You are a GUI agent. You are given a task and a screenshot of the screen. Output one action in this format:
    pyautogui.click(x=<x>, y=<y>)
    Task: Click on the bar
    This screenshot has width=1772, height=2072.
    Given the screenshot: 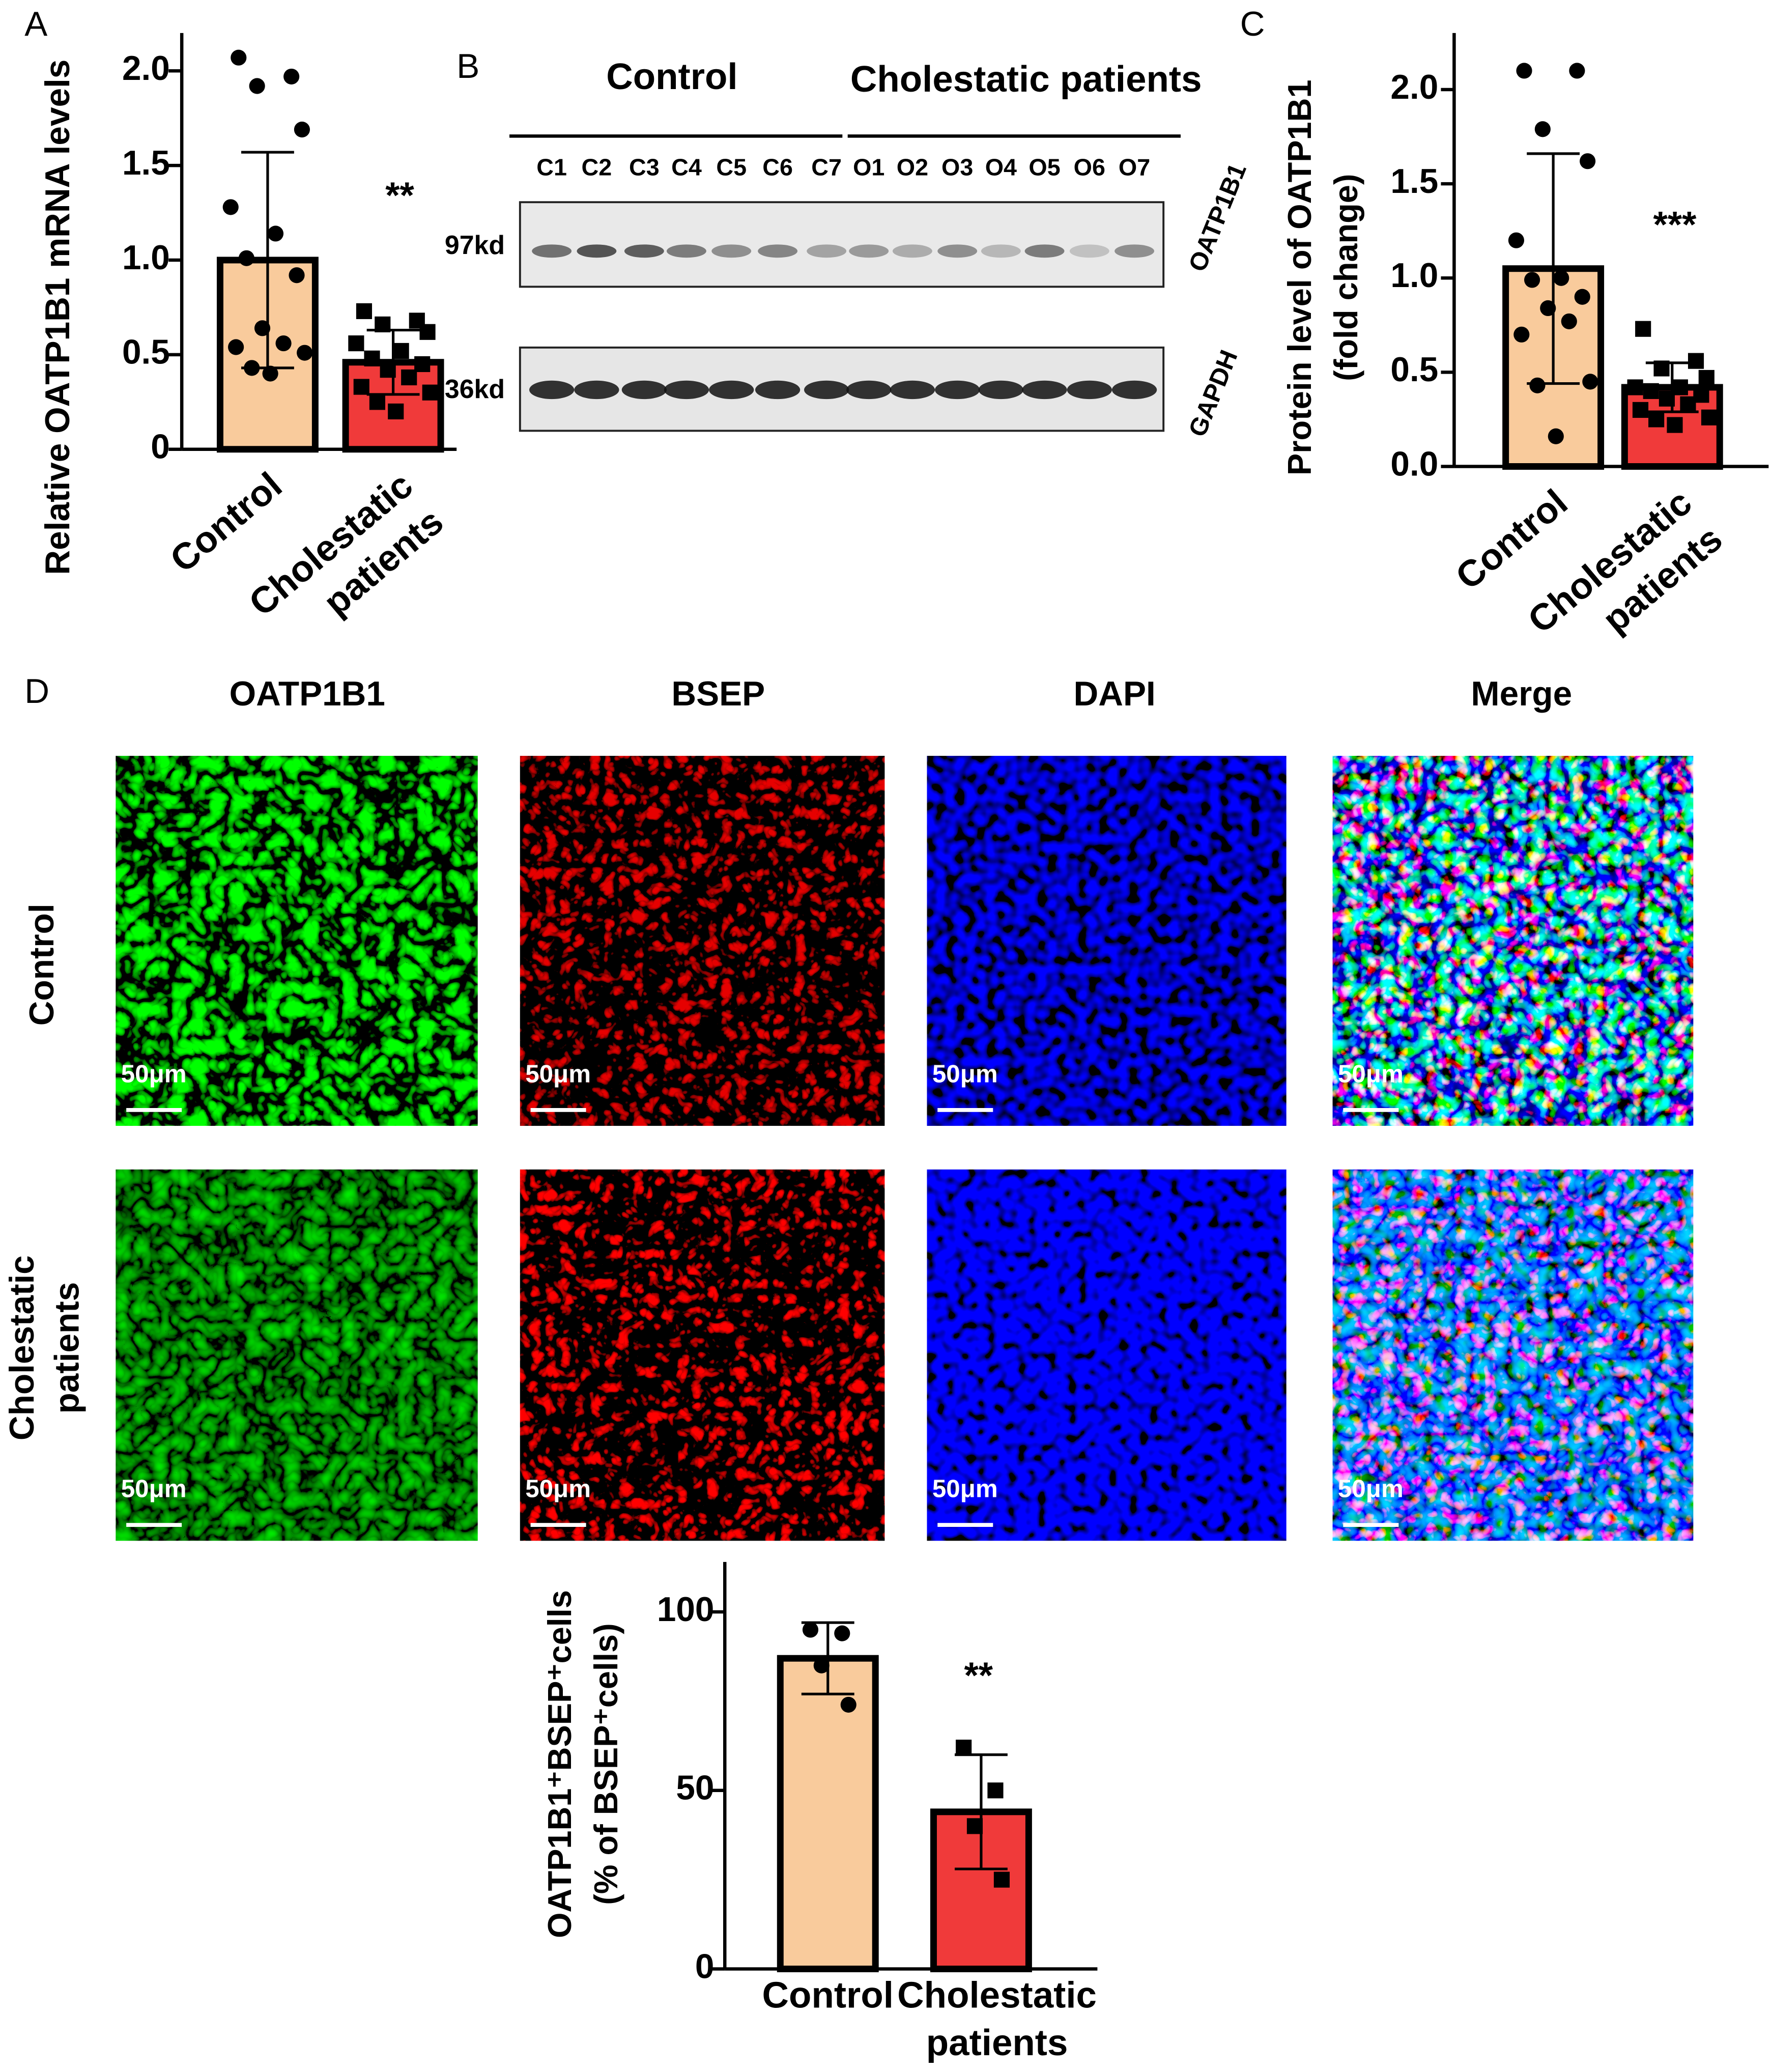 What is the action you would take?
    pyautogui.click(x=828, y=1813)
    